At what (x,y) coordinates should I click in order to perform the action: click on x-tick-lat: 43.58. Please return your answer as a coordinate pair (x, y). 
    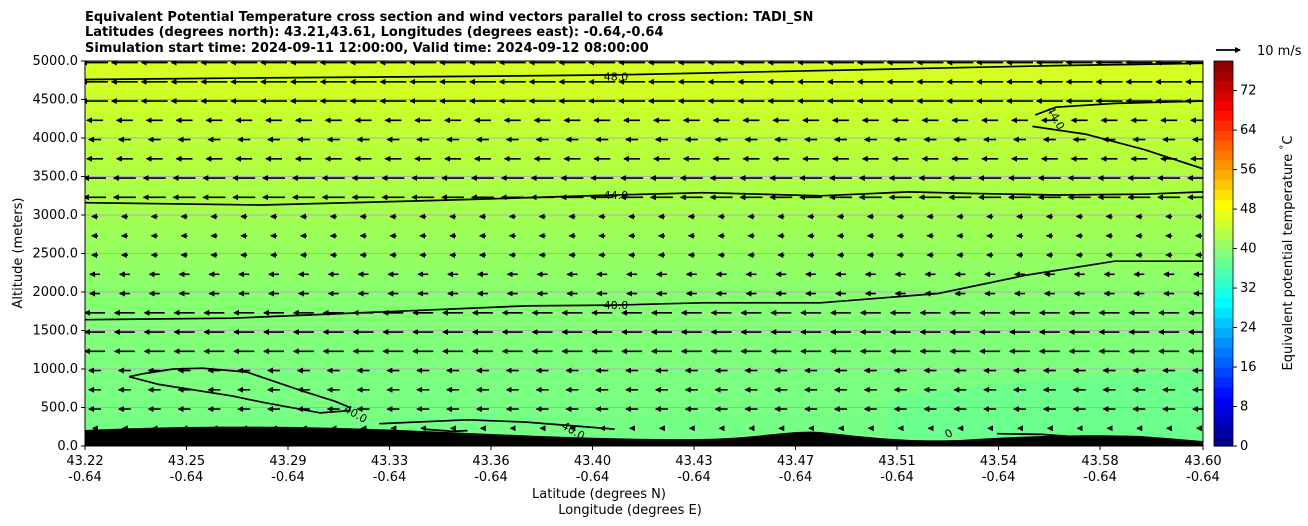
    Looking at the image, I should click on (1099, 461).